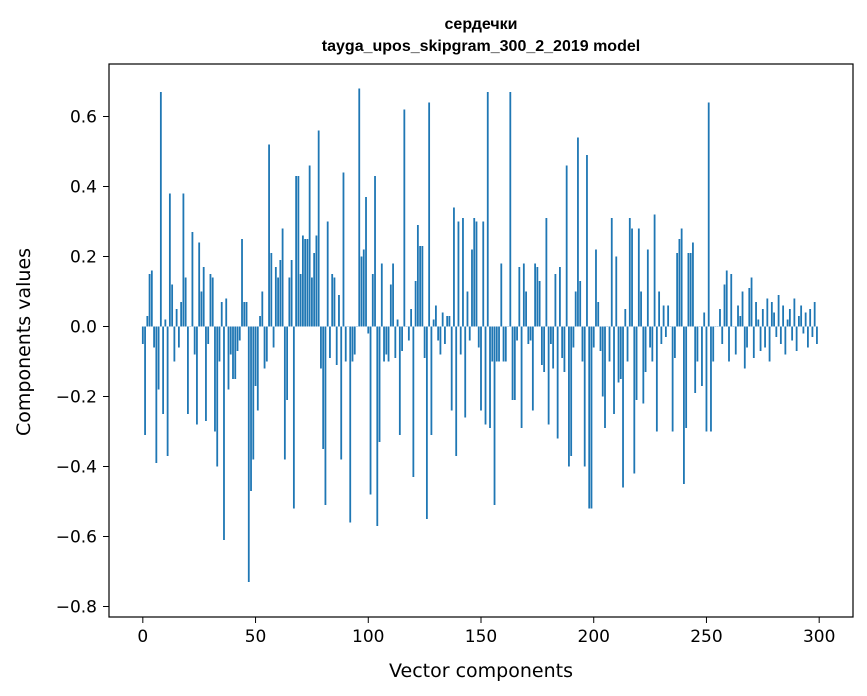 This screenshot has height=696, width=867. Describe the element at coordinates (819, 637) in the screenshot. I see `x-tick-label: 300` at that location.